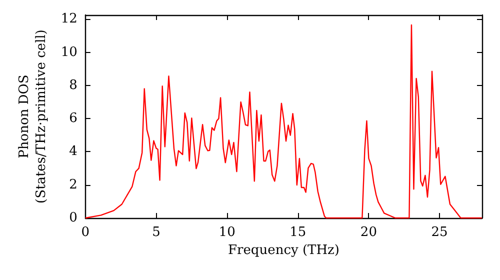 Image resolution: width=500 pixels, height=280 pixels. What do you see at coordinates (368, 232) in the screenshot?
I see `x-tick-label: 20` at bounding box center [368, 232].